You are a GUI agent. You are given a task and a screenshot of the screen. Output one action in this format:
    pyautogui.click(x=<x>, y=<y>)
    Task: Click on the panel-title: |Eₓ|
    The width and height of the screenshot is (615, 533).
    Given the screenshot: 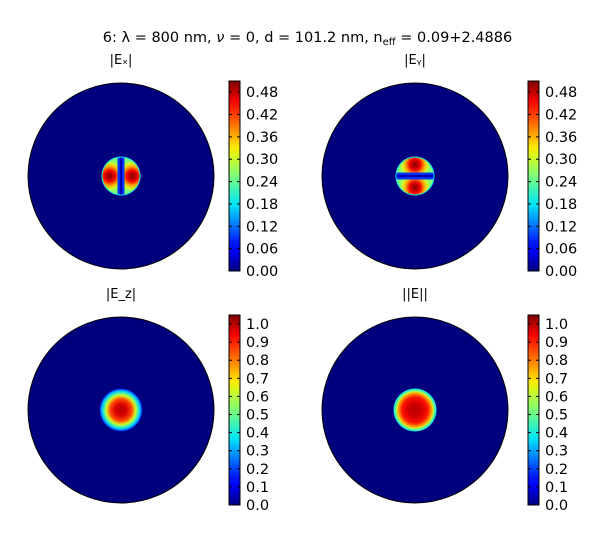 What is the action you would take?
    pyautogui.click(x=121, y=60)
    